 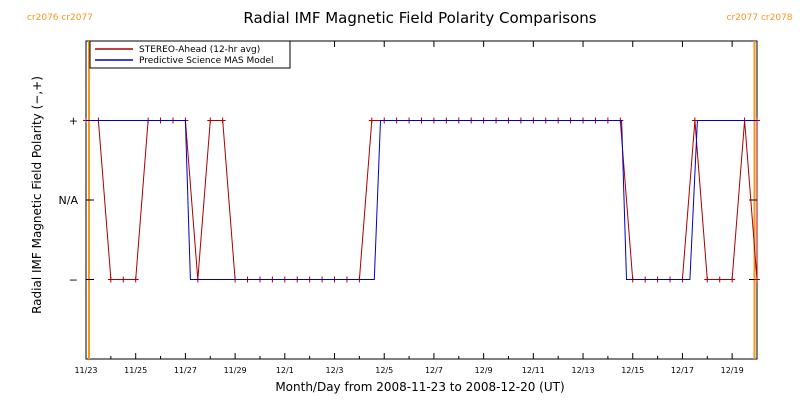 I want to click on x-tick-label: 12/13, so click(x=583, y=370).